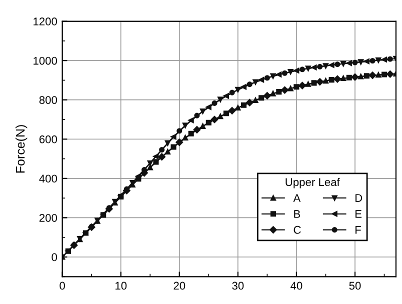 Image resolution: width=402 pixels, height=304 pixels. Describe the element at coordinates (297, 214) in the screenshot. I see `legend-label: B` at that location.